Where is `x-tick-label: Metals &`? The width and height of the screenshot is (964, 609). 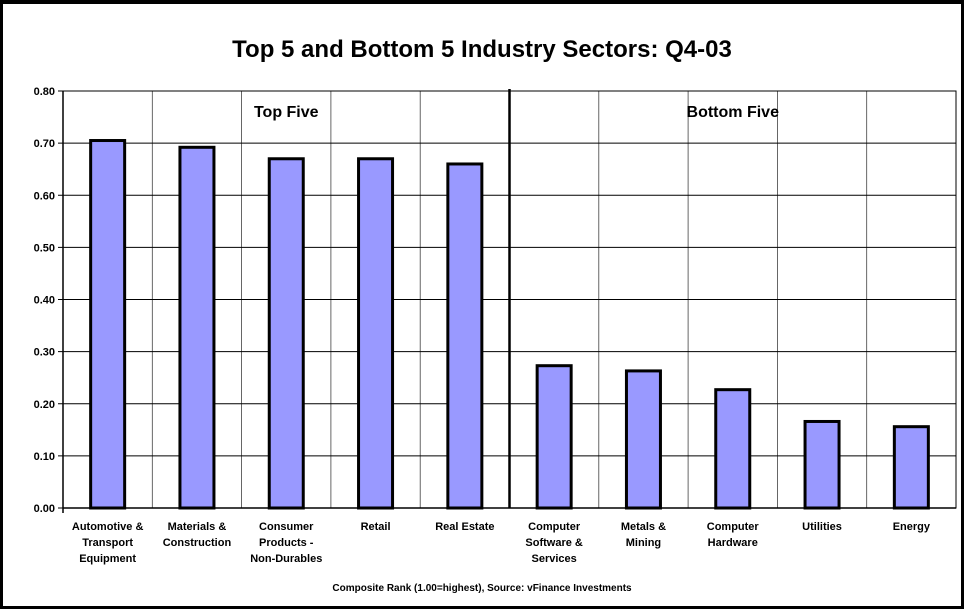
x-tick-label: Metals & is located at coordinates (643, 527).